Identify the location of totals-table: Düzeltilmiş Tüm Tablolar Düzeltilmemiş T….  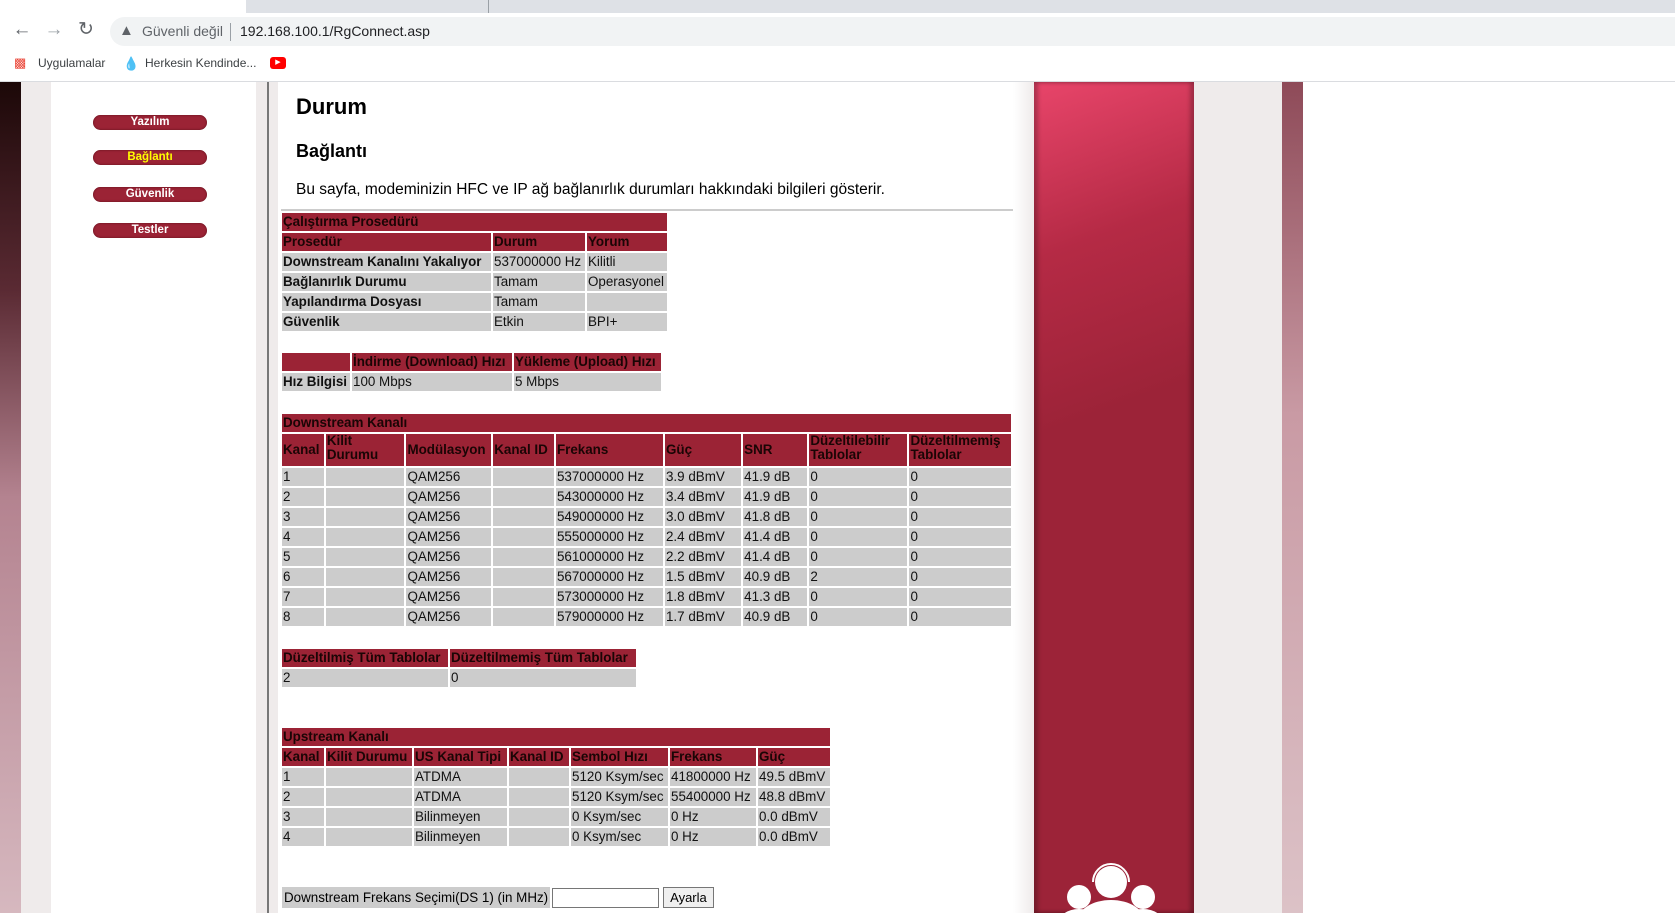
(459, 668).